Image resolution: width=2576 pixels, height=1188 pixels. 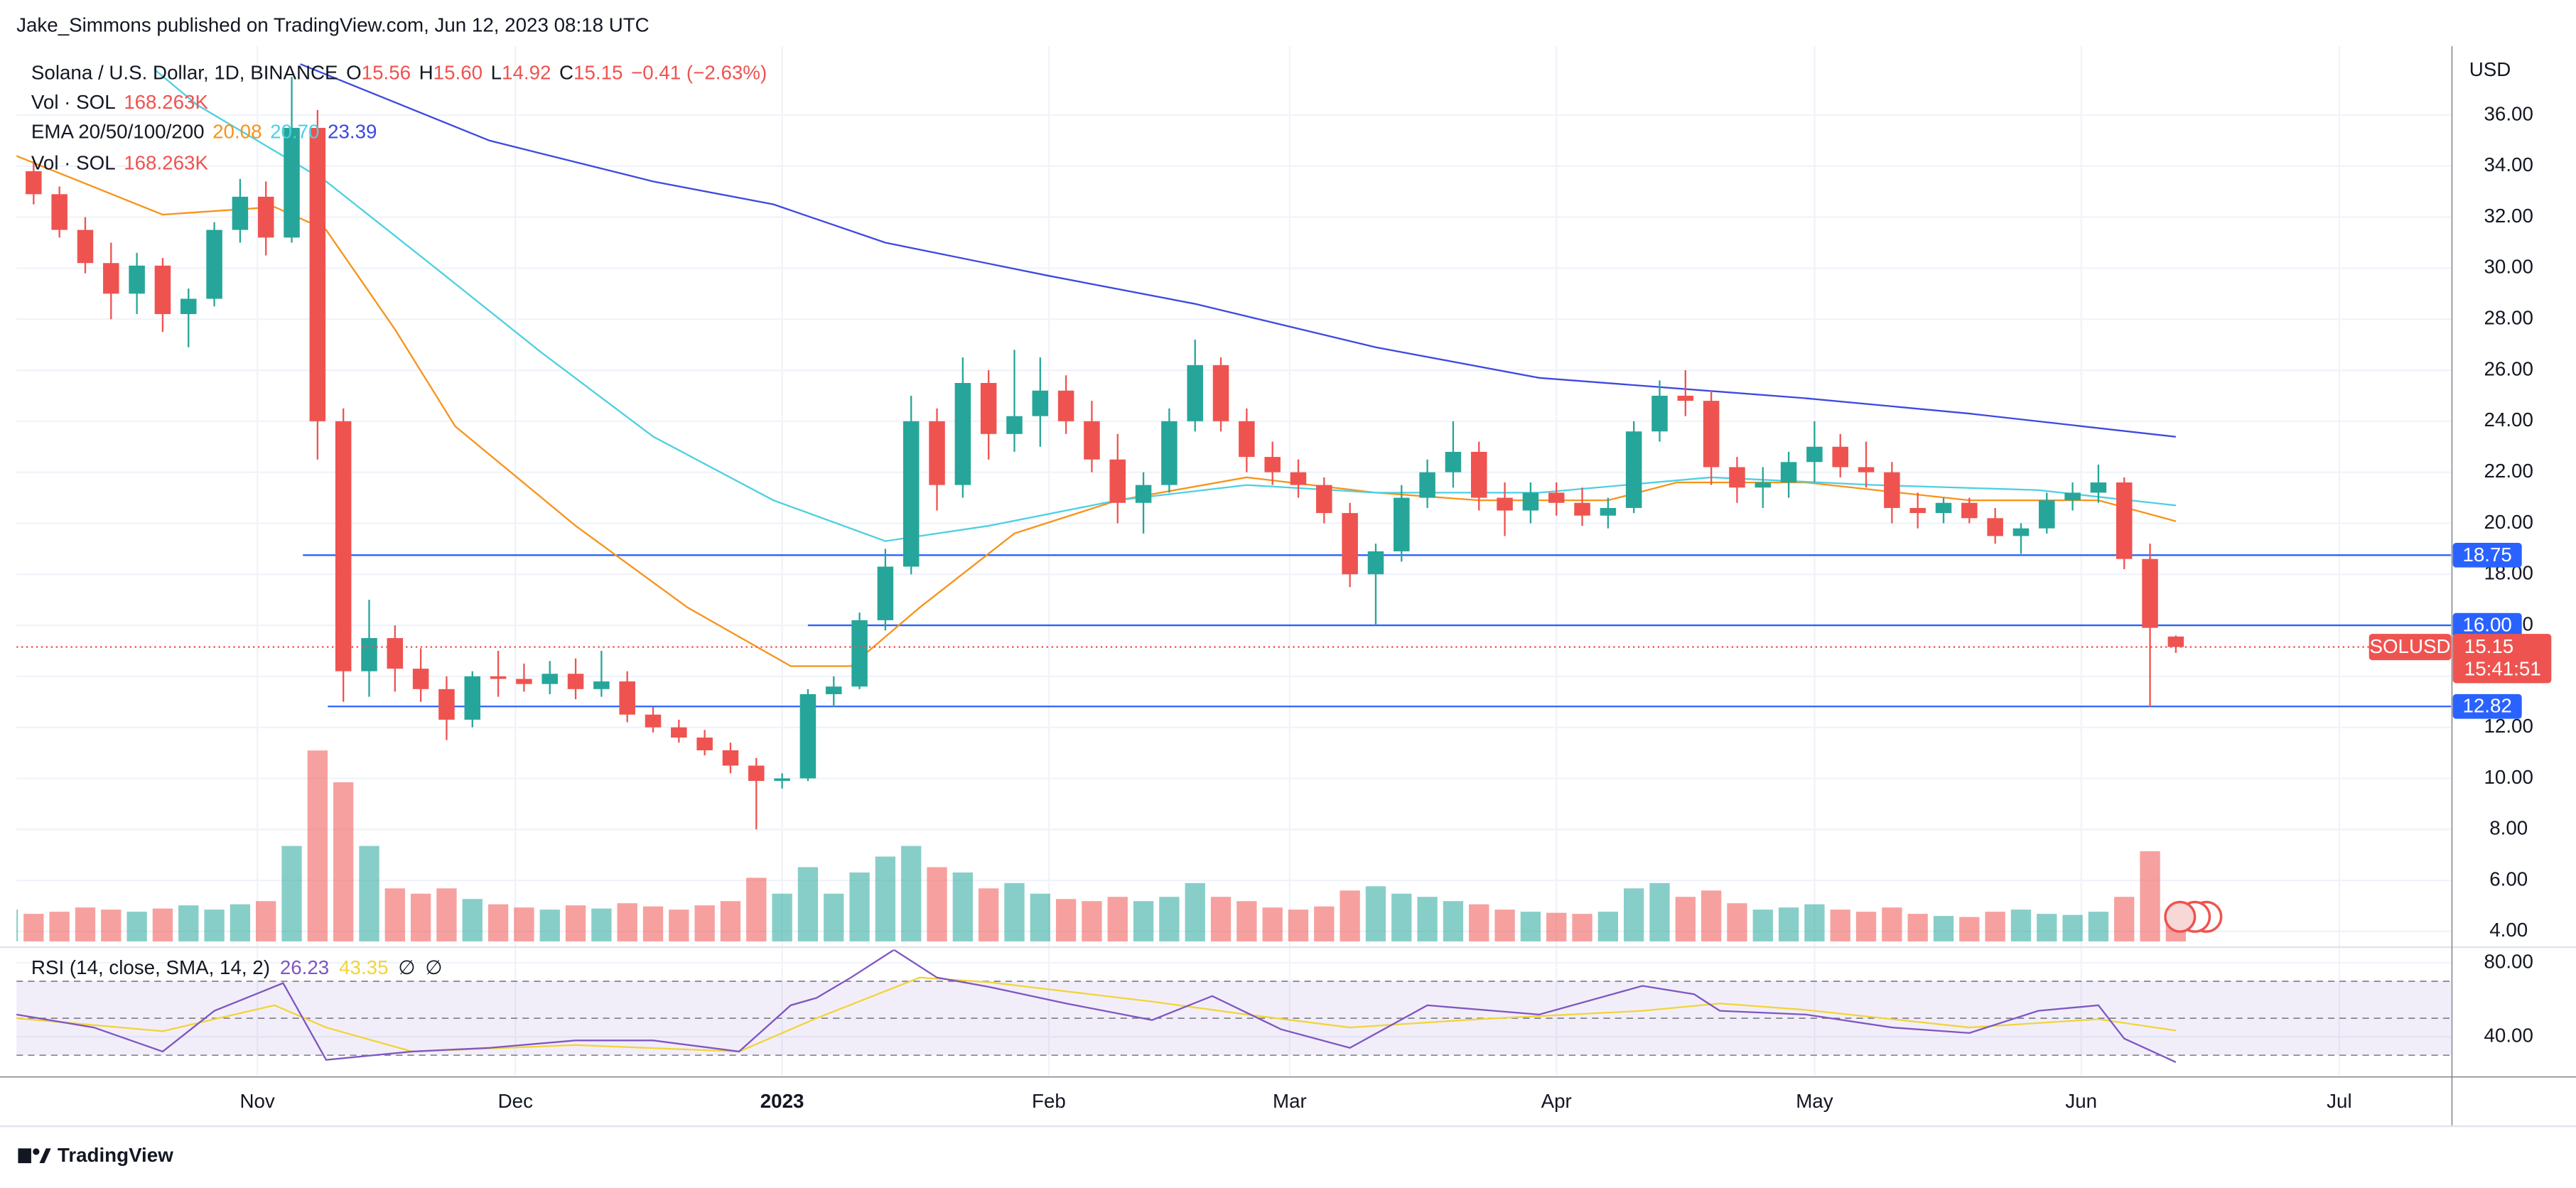 I want to click on ema-value: 20.08, so click(x=237, y=132).